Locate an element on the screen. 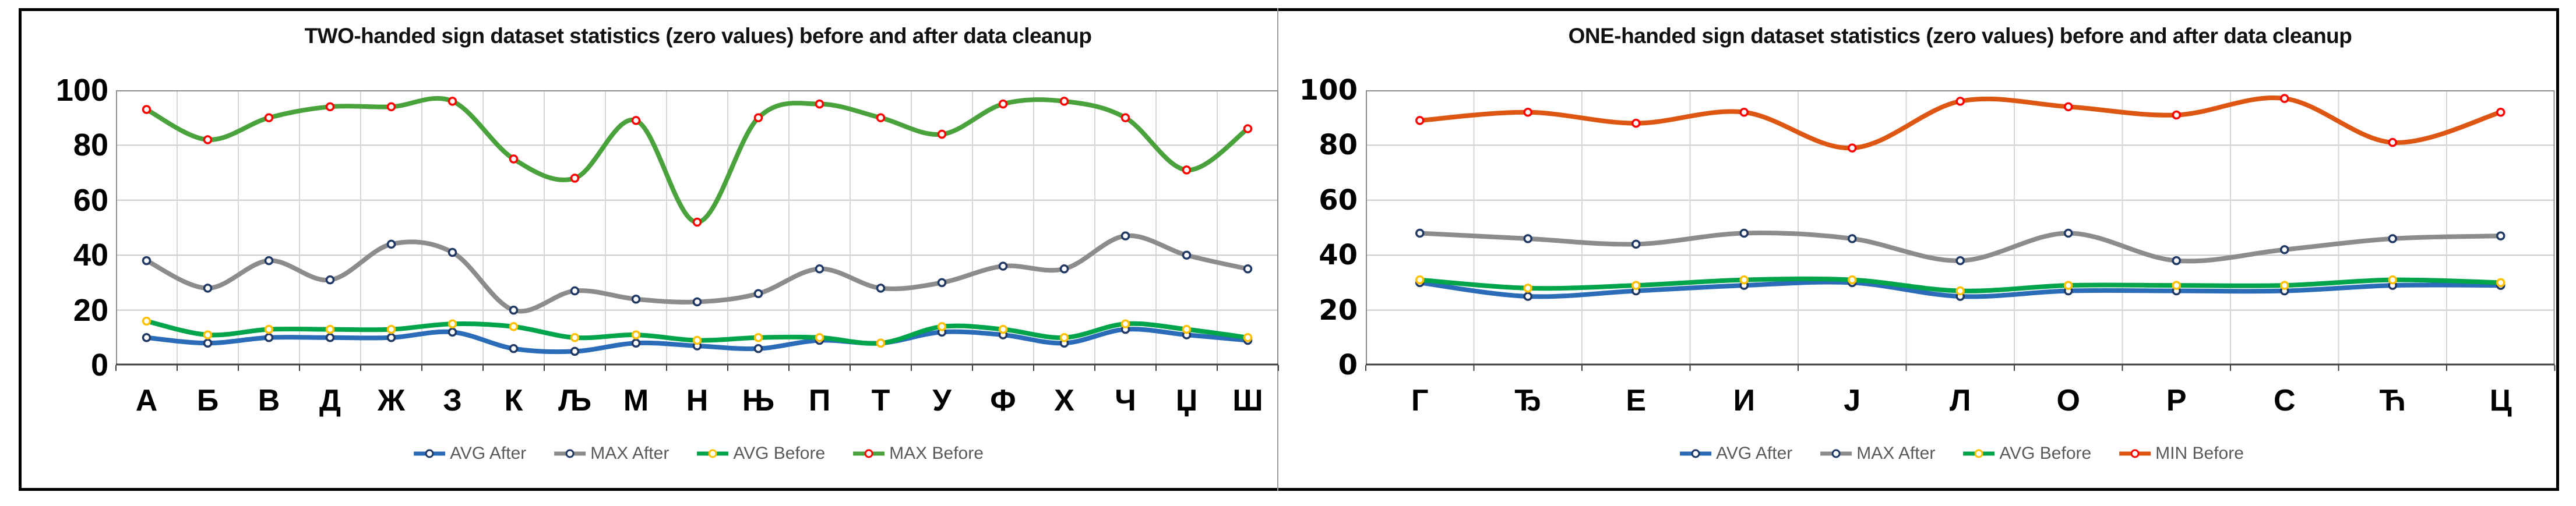  legend: AVG After MAX After AVG Before MAX Before is located at coordinates (699, 453).